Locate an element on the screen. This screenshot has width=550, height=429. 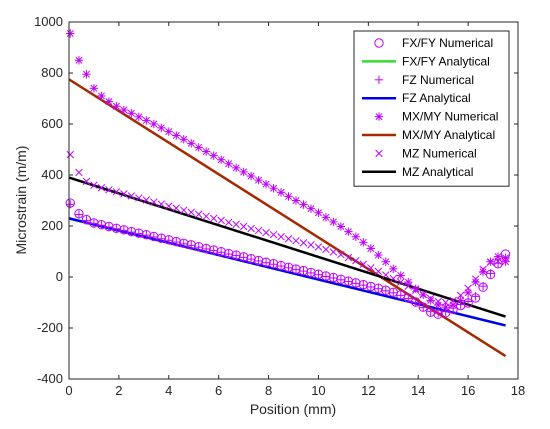
y-tick-label: 0 is located at coordinates (59, 276).